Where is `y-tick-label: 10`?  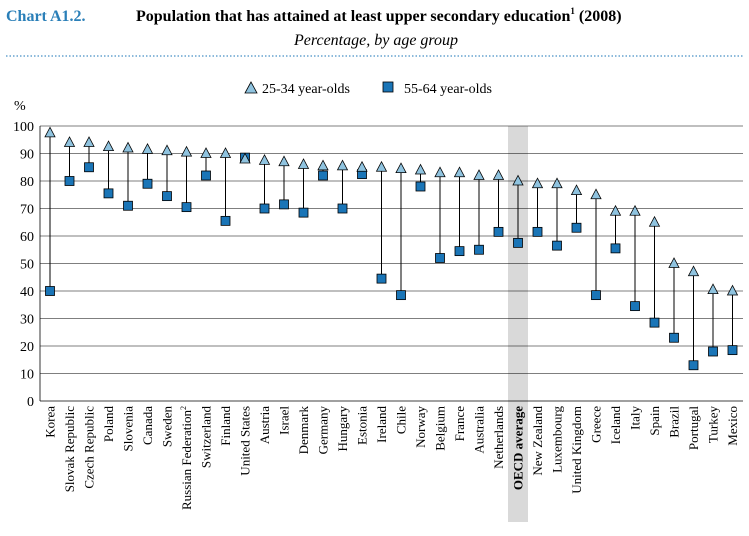
y-tick-label: 10 is located at coordinates (27, 375).